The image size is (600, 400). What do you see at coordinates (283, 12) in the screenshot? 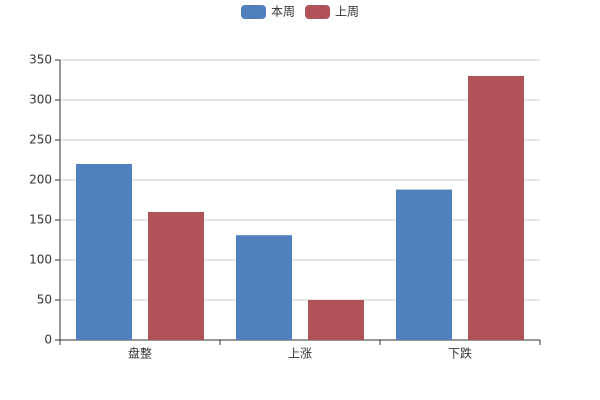
I see `legend-label: 本周` at bounding box center [283, 12].